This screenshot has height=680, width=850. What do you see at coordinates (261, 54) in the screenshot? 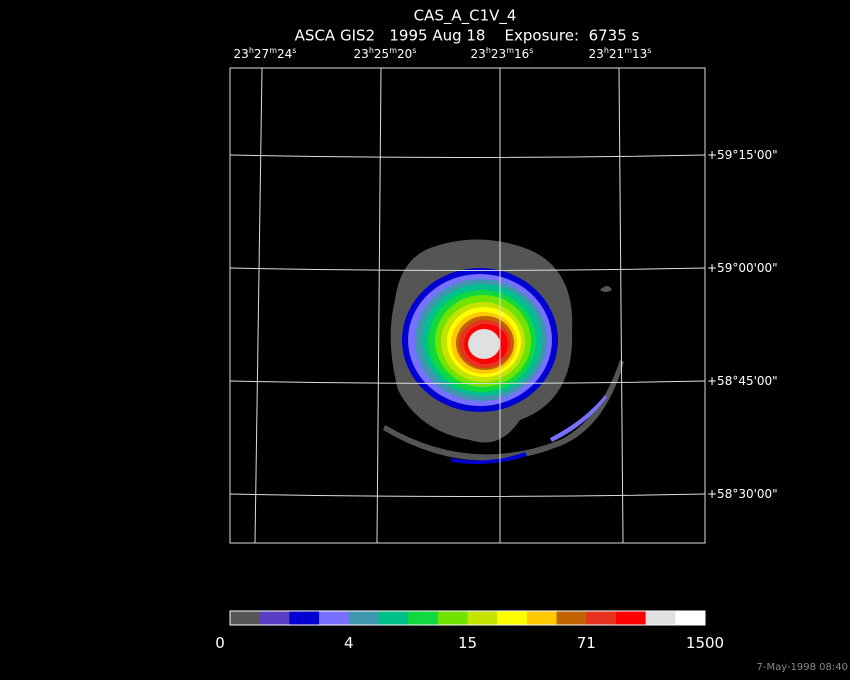
I see `ra-value: 27` at bounding box center [261, 54].